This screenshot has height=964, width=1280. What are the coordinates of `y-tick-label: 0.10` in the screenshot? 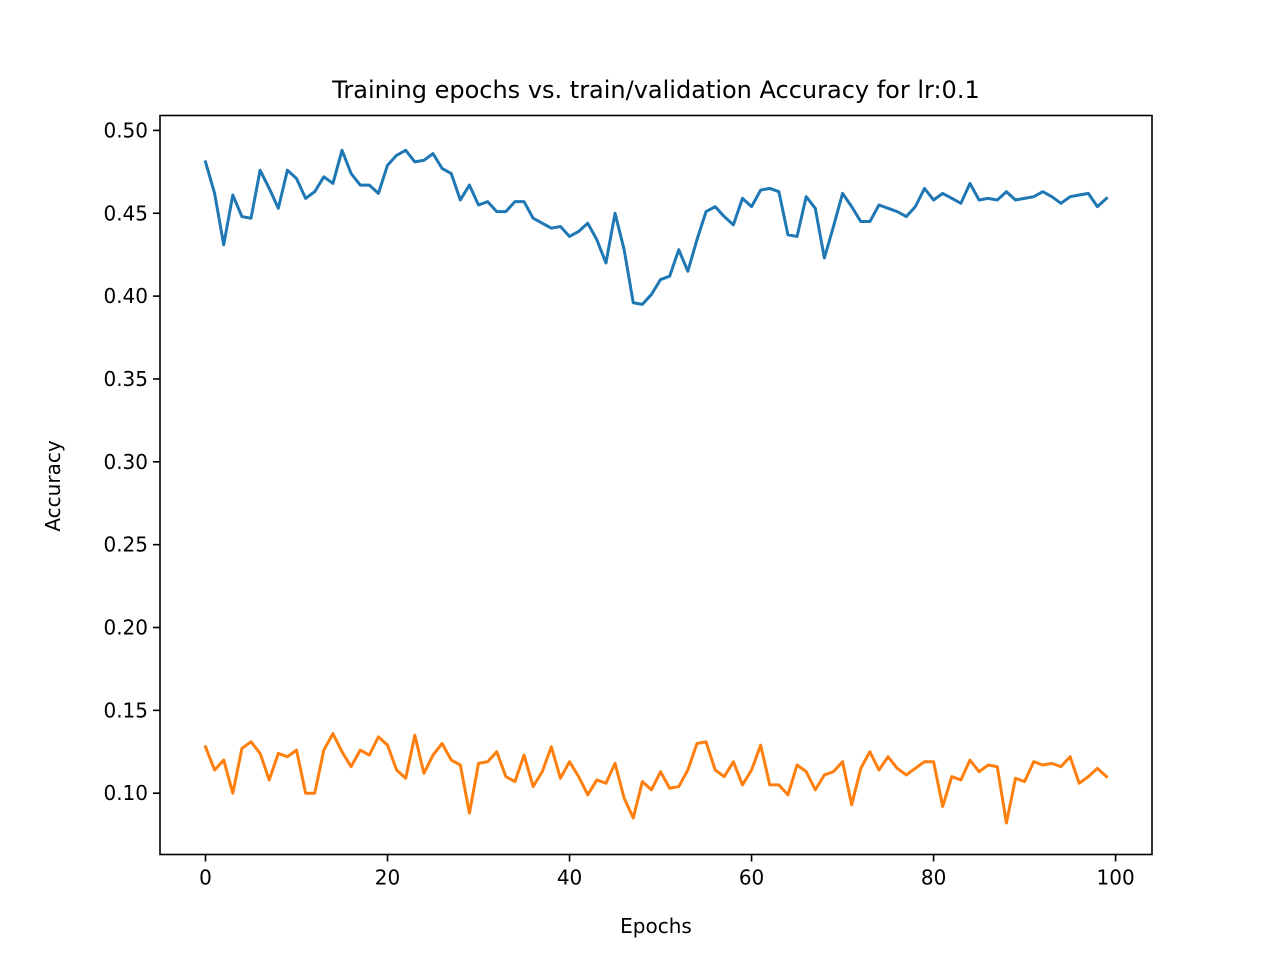 It's located at (125, 793).